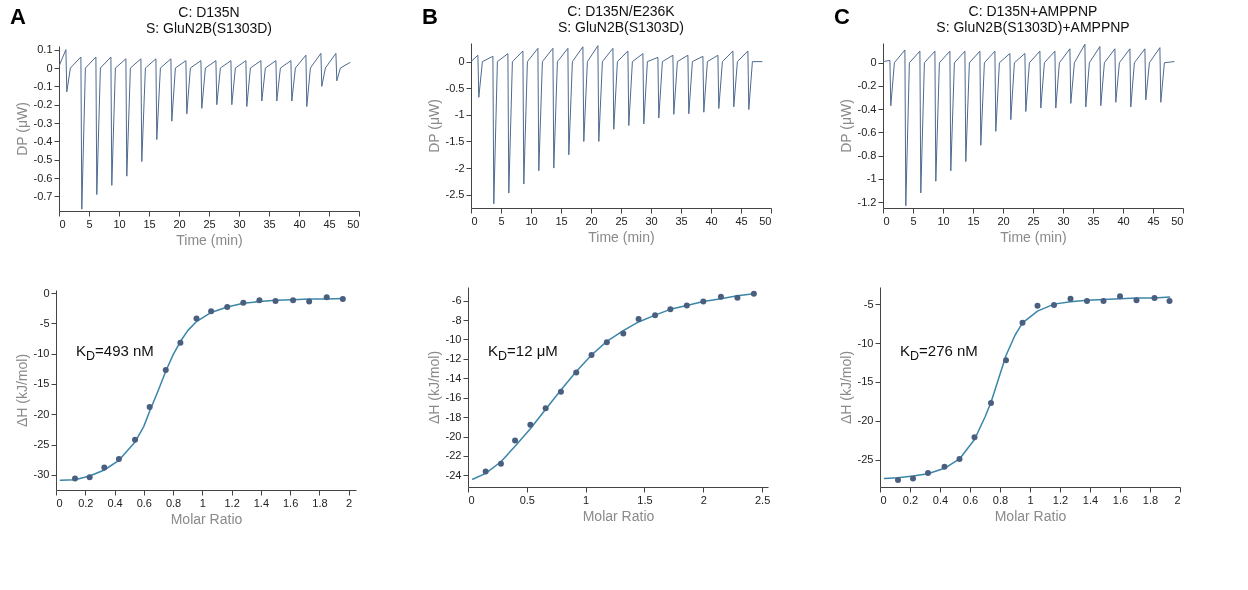 This screenshot has height=590, width=1248. I want to click on y-tick-label: -6, so click(456, 300).